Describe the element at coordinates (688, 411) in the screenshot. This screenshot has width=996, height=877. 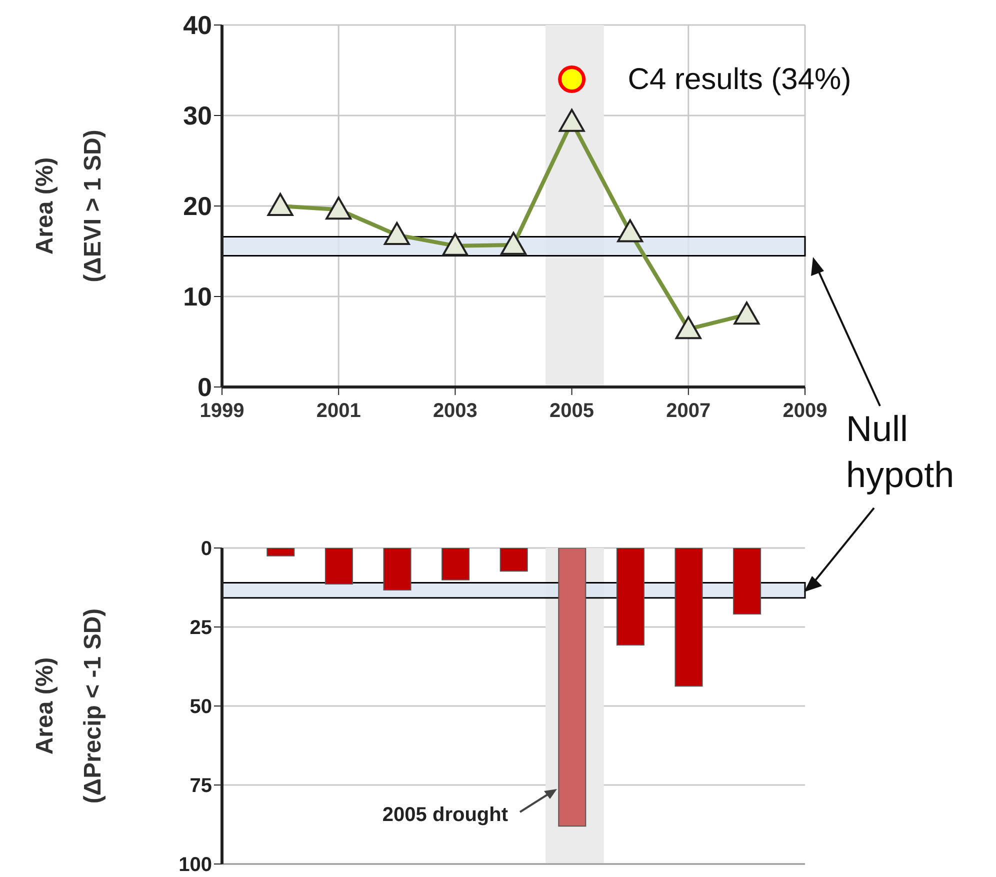
I see `x-tick-label: 2007` at that location.